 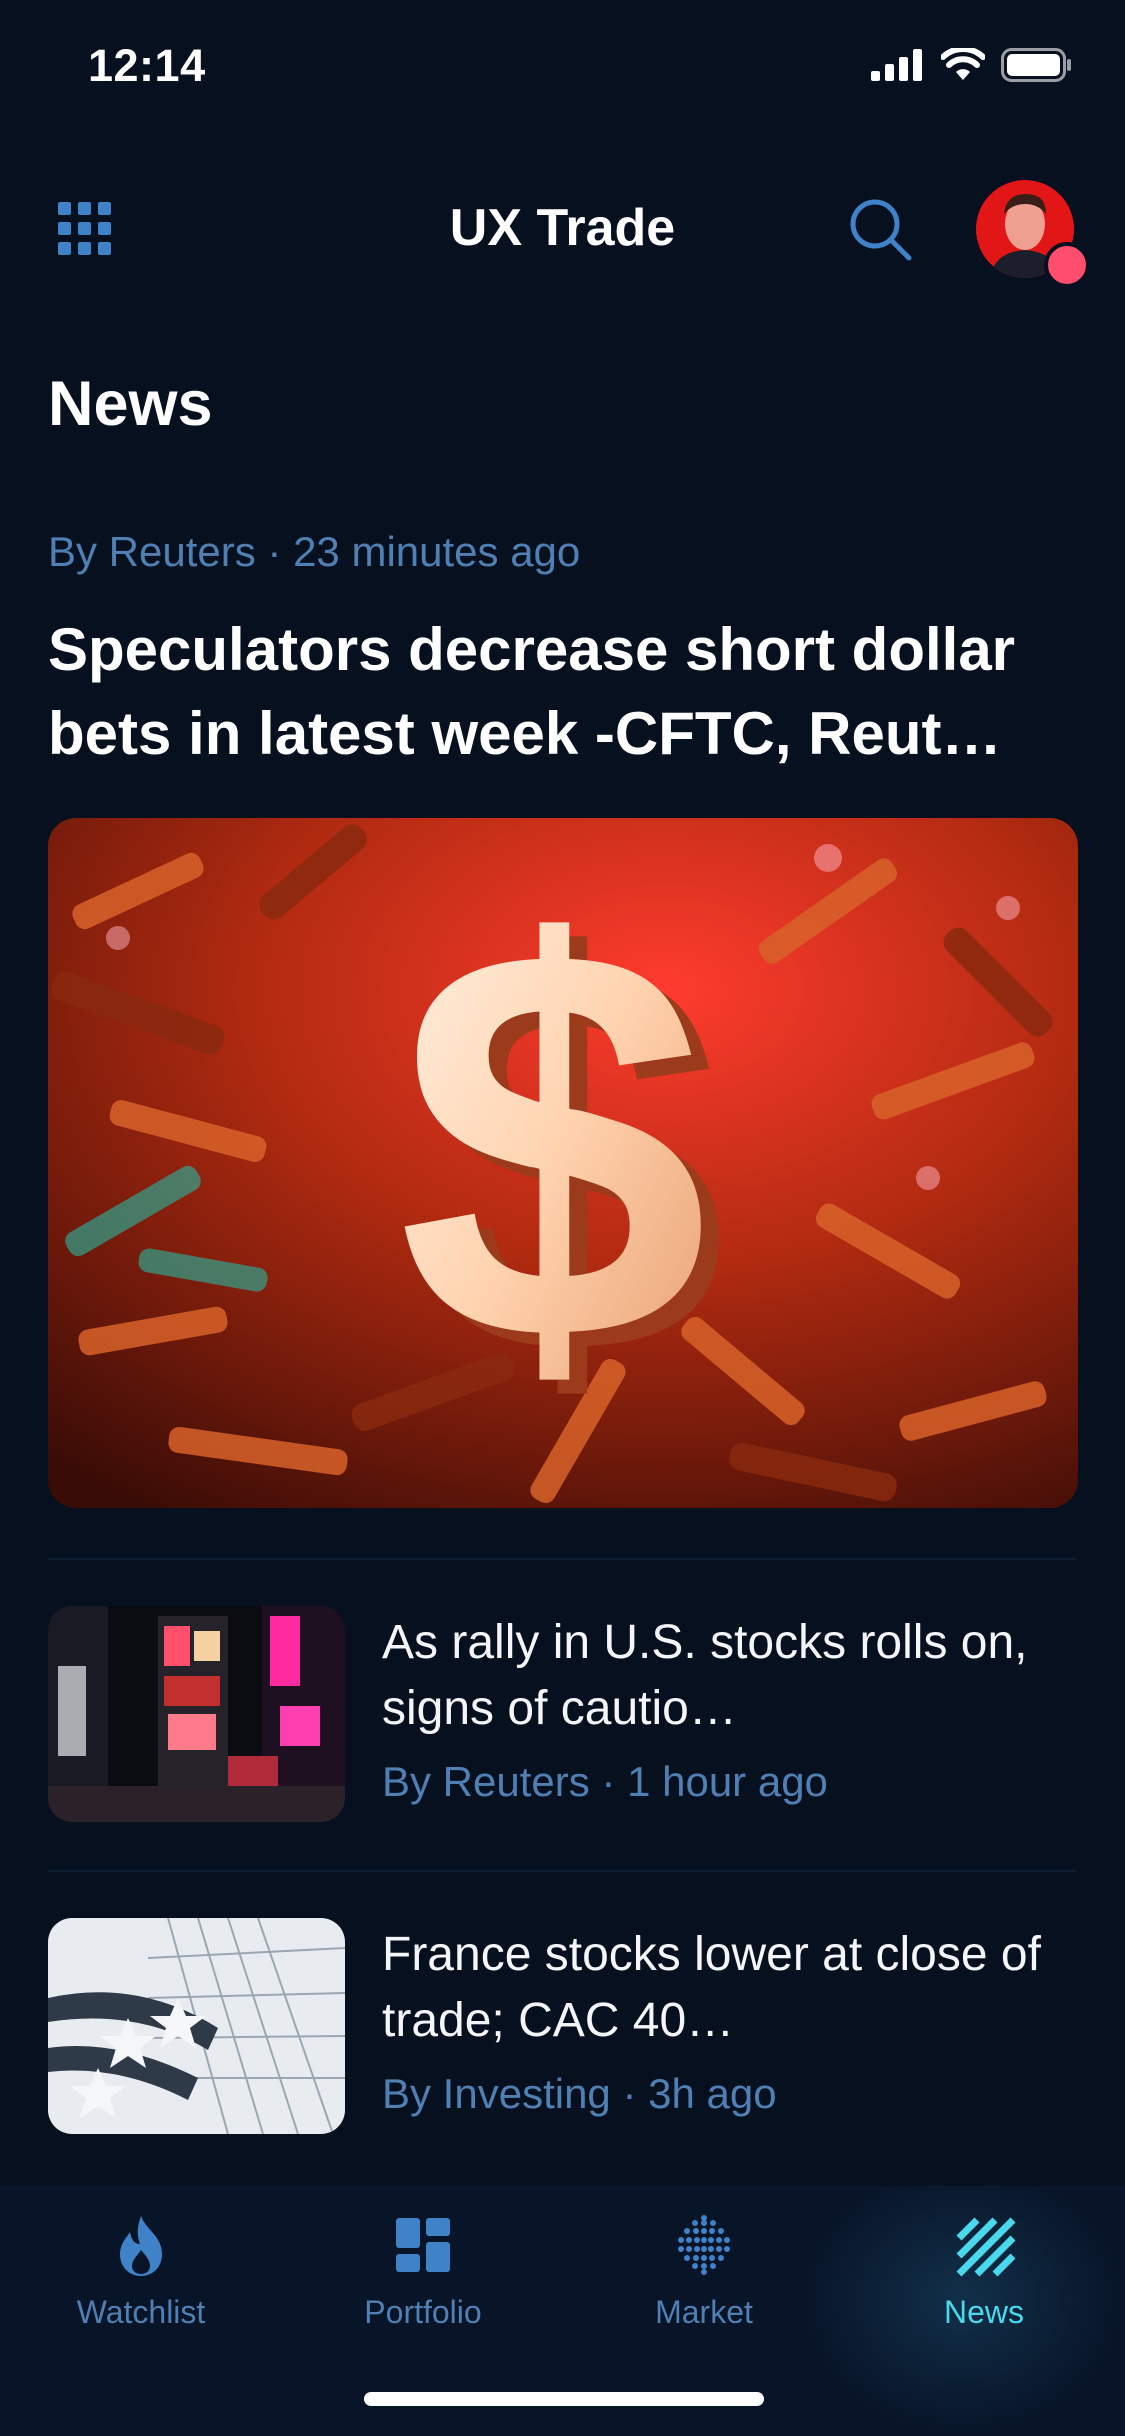 What do you see at coordinates (423, 2312) in the screenshot?
I see `tab-label: Portfolio` at bounding box center [423, 2312].